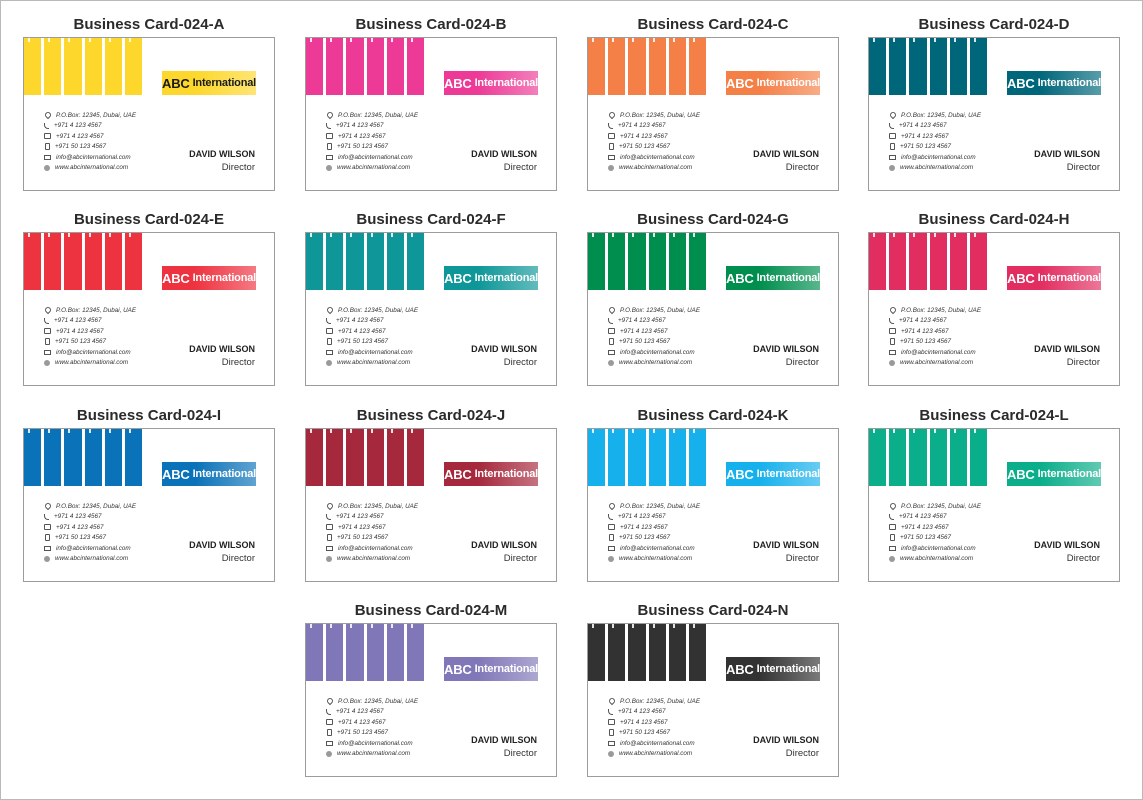 The image size is (1143, 800). I want to click on card-title: Business Card-024-K, so click(713, 415).